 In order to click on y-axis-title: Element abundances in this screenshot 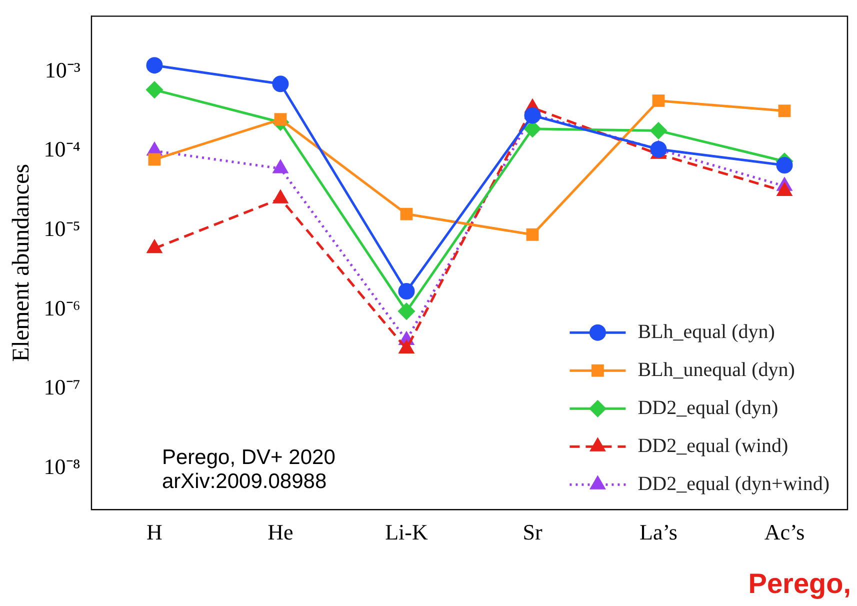, I will do `click(21, 263)`.